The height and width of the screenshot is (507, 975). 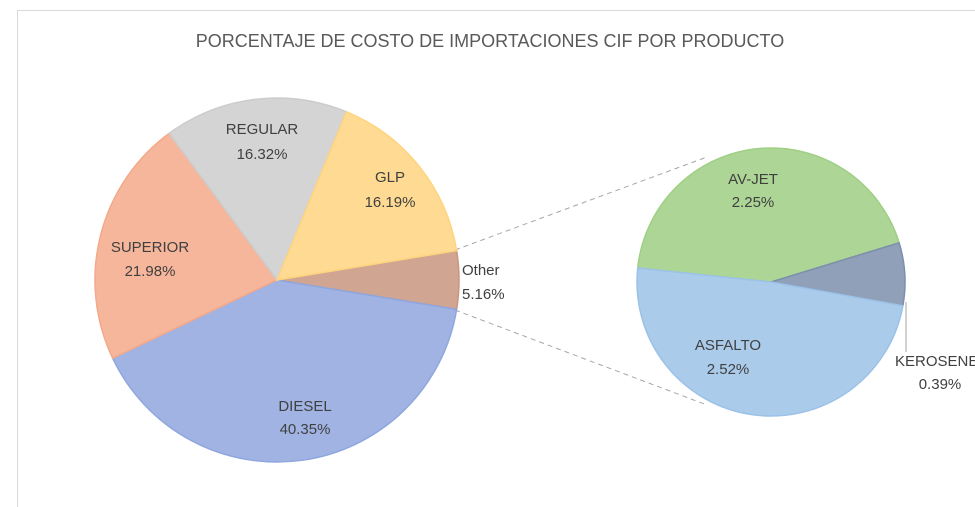 What do you see at coordinates (753, 179) in the screenshot?
I see `slice-label: AV-JET` at bounding box center [753, 179].